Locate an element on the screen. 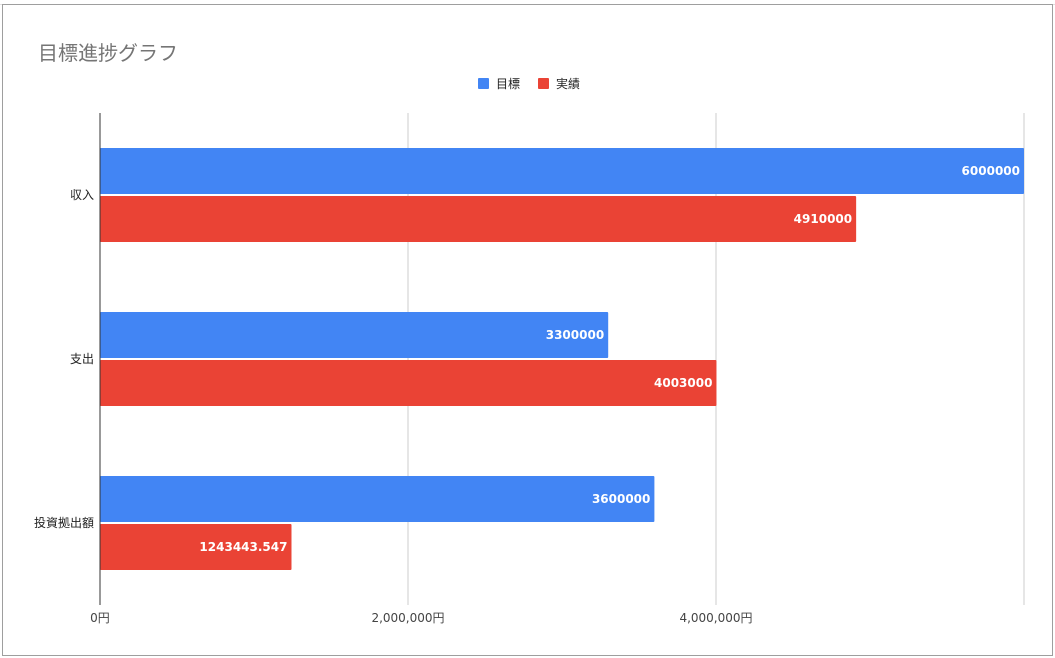 Image resolution: width=1055 pixels, height=658 pixels. data-label-0-0: 6000000 is located at coordinates (991, 171).